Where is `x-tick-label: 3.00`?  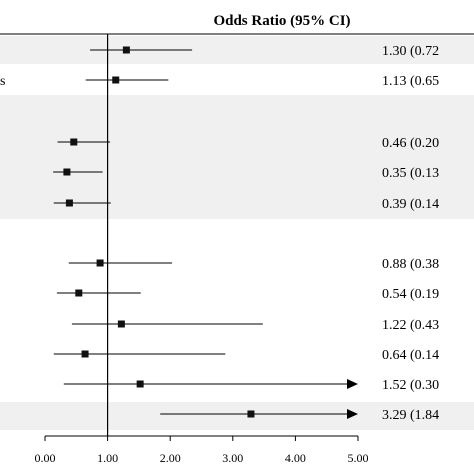 x-tick-label: 3.00 is located at coordinates (232, 458).